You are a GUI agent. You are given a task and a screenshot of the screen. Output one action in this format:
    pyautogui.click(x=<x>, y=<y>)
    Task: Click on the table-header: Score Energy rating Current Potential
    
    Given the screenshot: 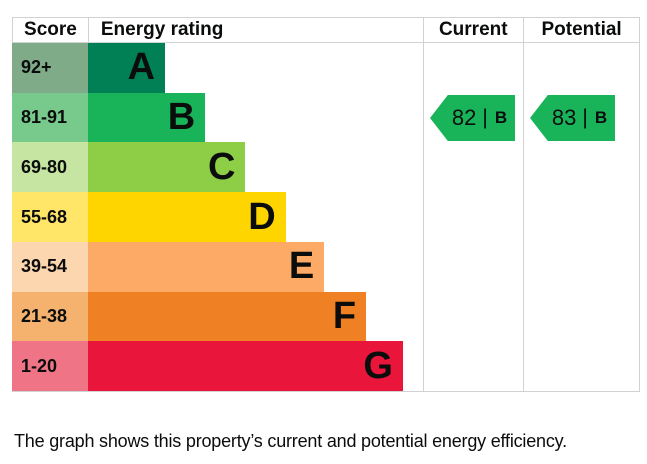 What is the action you would take?
    pyautogui.click(x=326, y=30)
    